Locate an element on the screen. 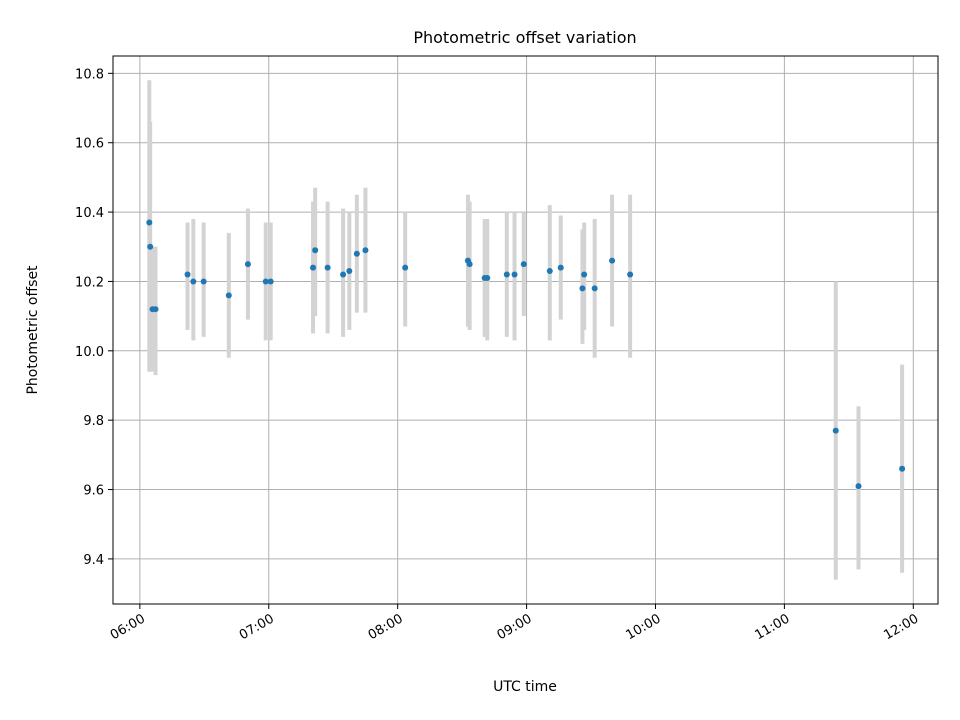  y-tick-label: 10.2 is located at coordinates (89, 282).